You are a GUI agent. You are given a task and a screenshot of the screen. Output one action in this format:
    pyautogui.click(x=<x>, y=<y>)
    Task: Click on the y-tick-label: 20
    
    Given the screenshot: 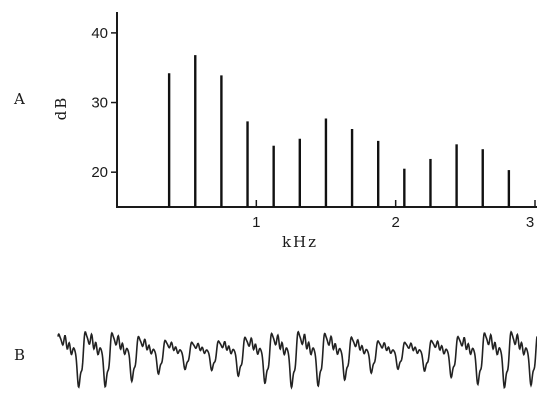 What is the action you would take?
    pyautogui.click(x=99, y=172)
    